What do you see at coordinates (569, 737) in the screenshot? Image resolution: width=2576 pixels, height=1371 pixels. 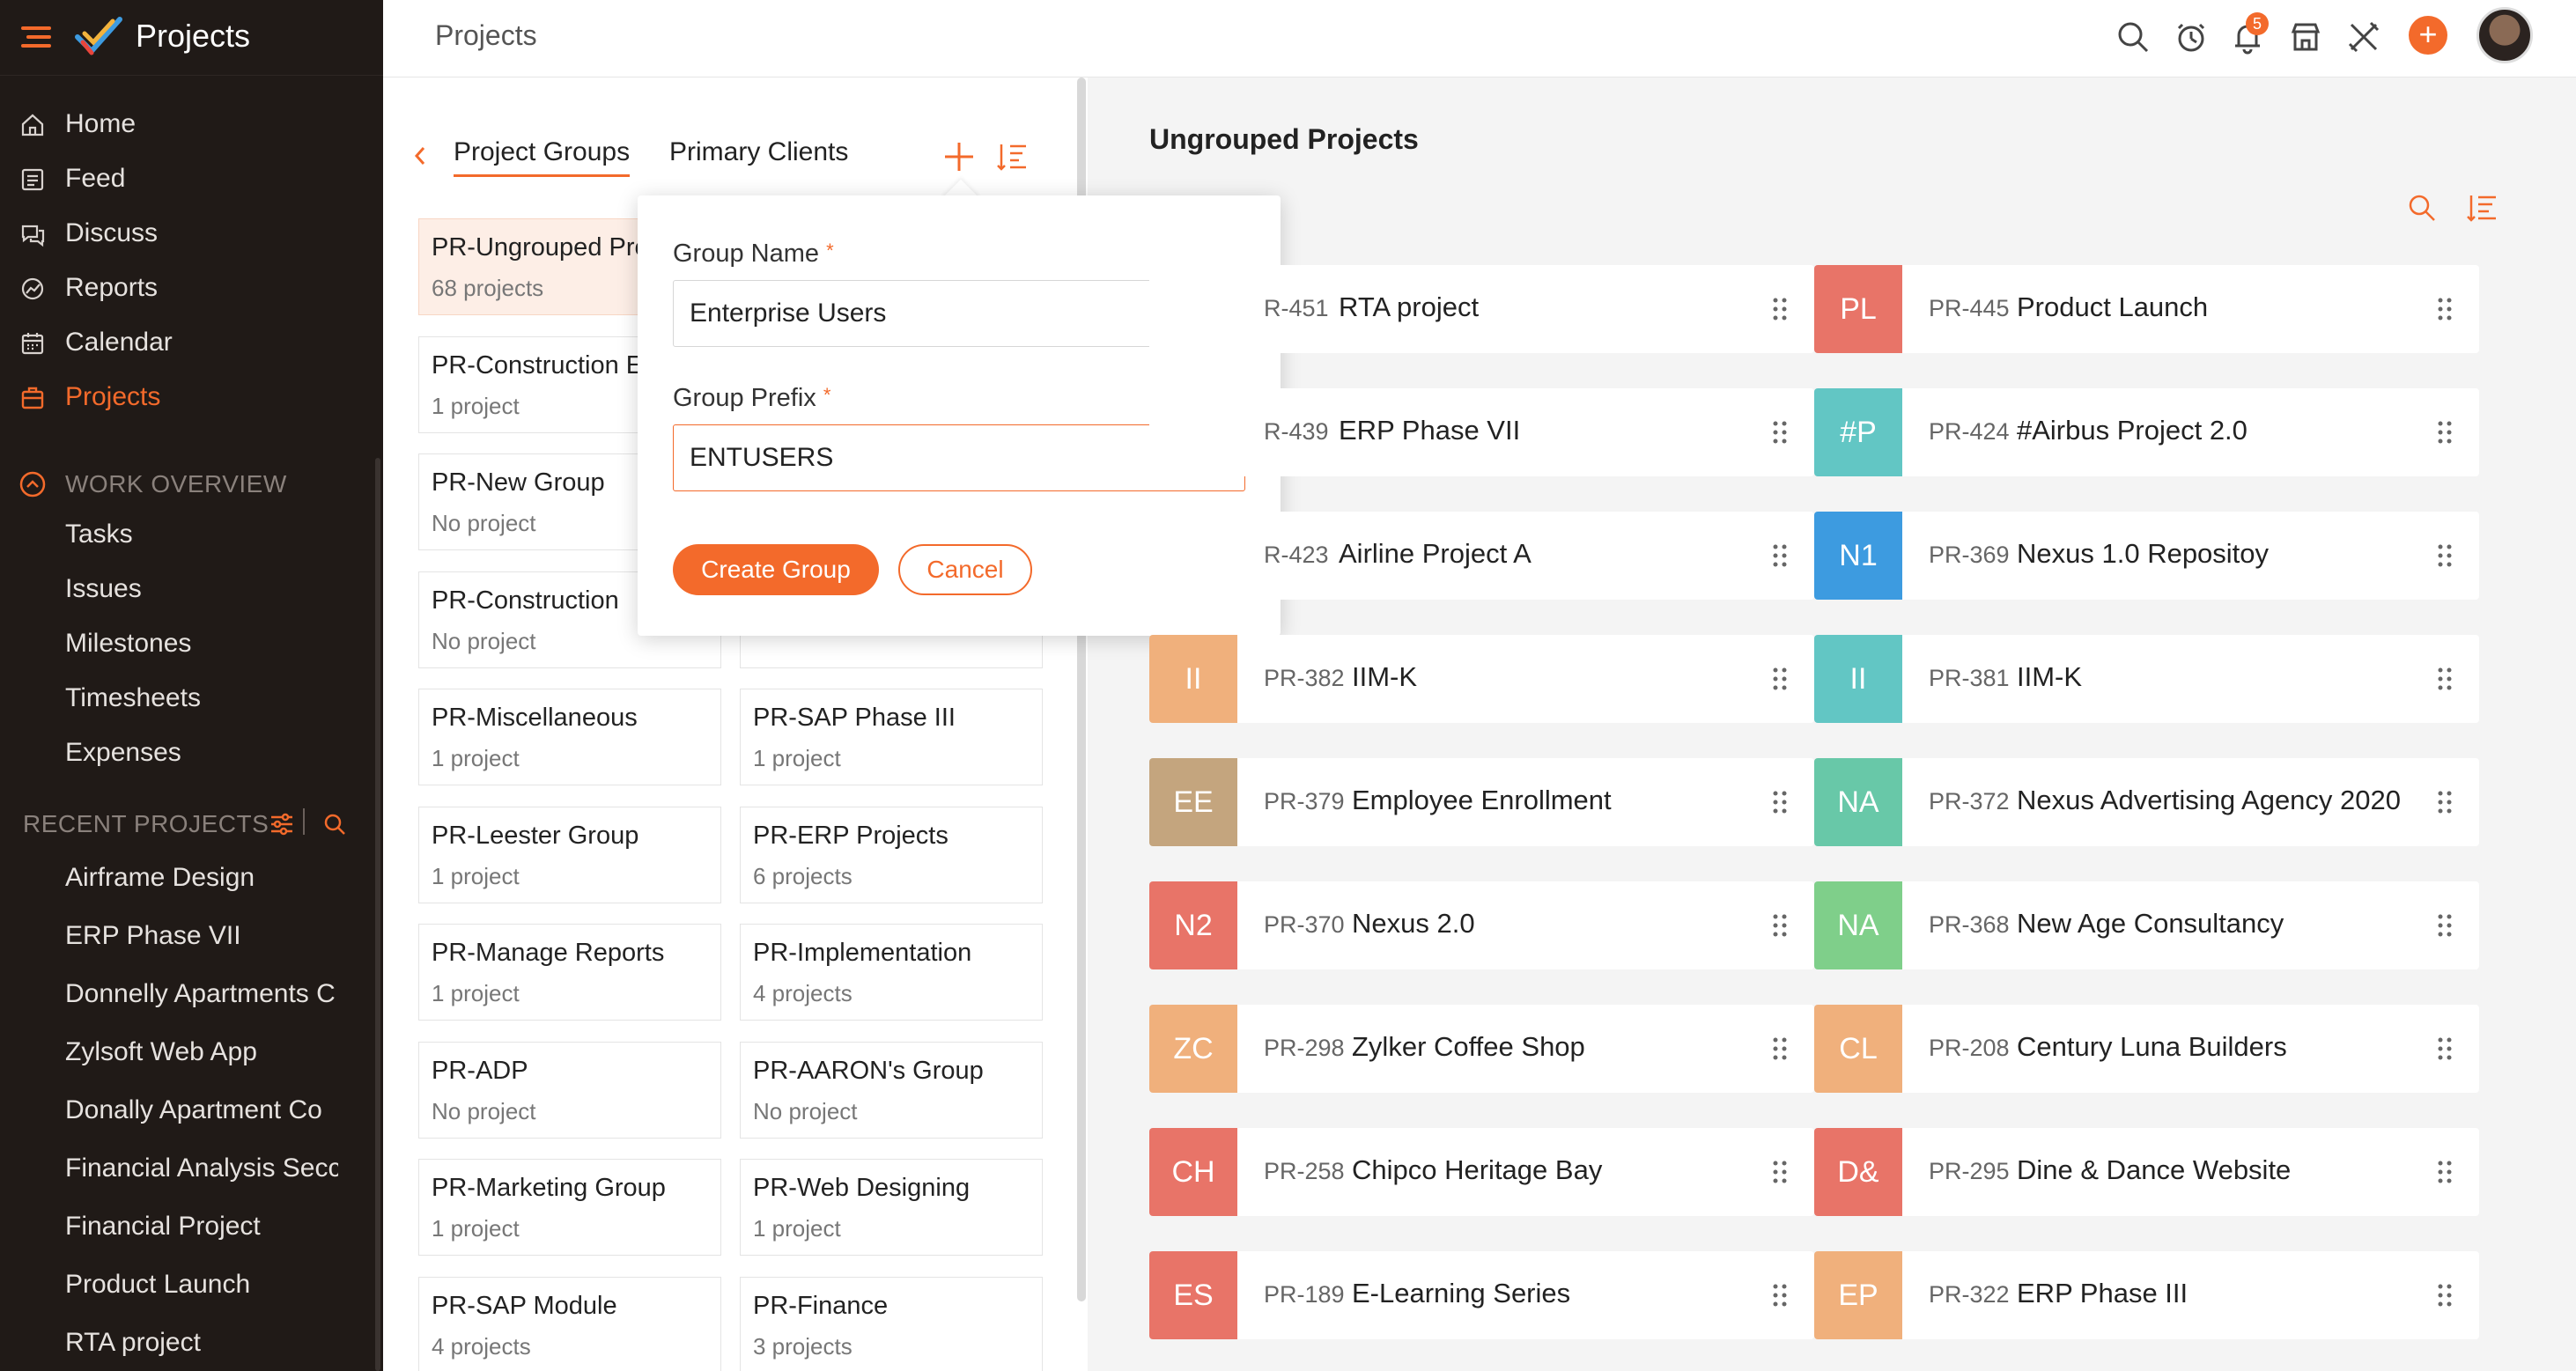 I see `group-card: PR-Miscellaneous 1 project` at bounding box center [569, 737].